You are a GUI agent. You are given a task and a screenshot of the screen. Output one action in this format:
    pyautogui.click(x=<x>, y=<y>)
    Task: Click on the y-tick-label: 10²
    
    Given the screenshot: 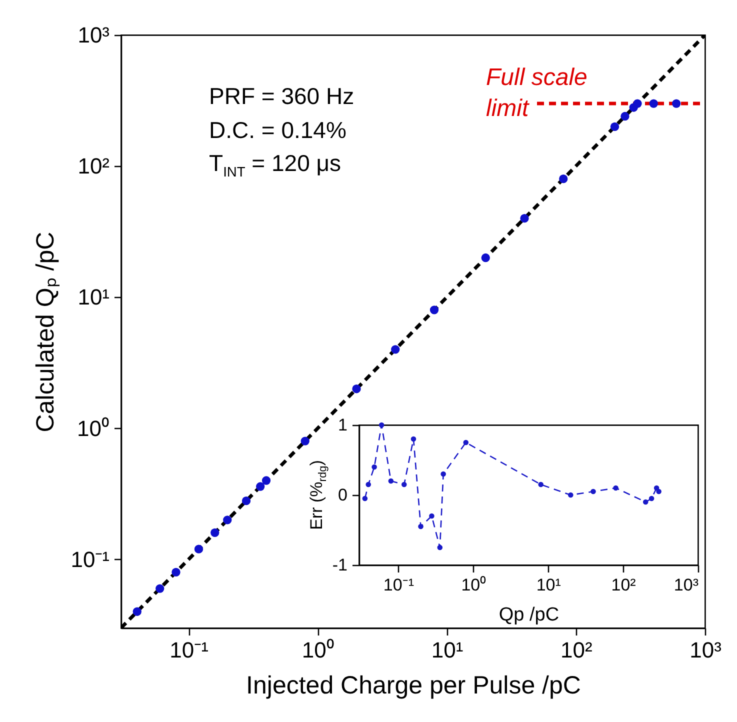 What is the action you would take?
    pyautogui.click(x=94, y=166)
    